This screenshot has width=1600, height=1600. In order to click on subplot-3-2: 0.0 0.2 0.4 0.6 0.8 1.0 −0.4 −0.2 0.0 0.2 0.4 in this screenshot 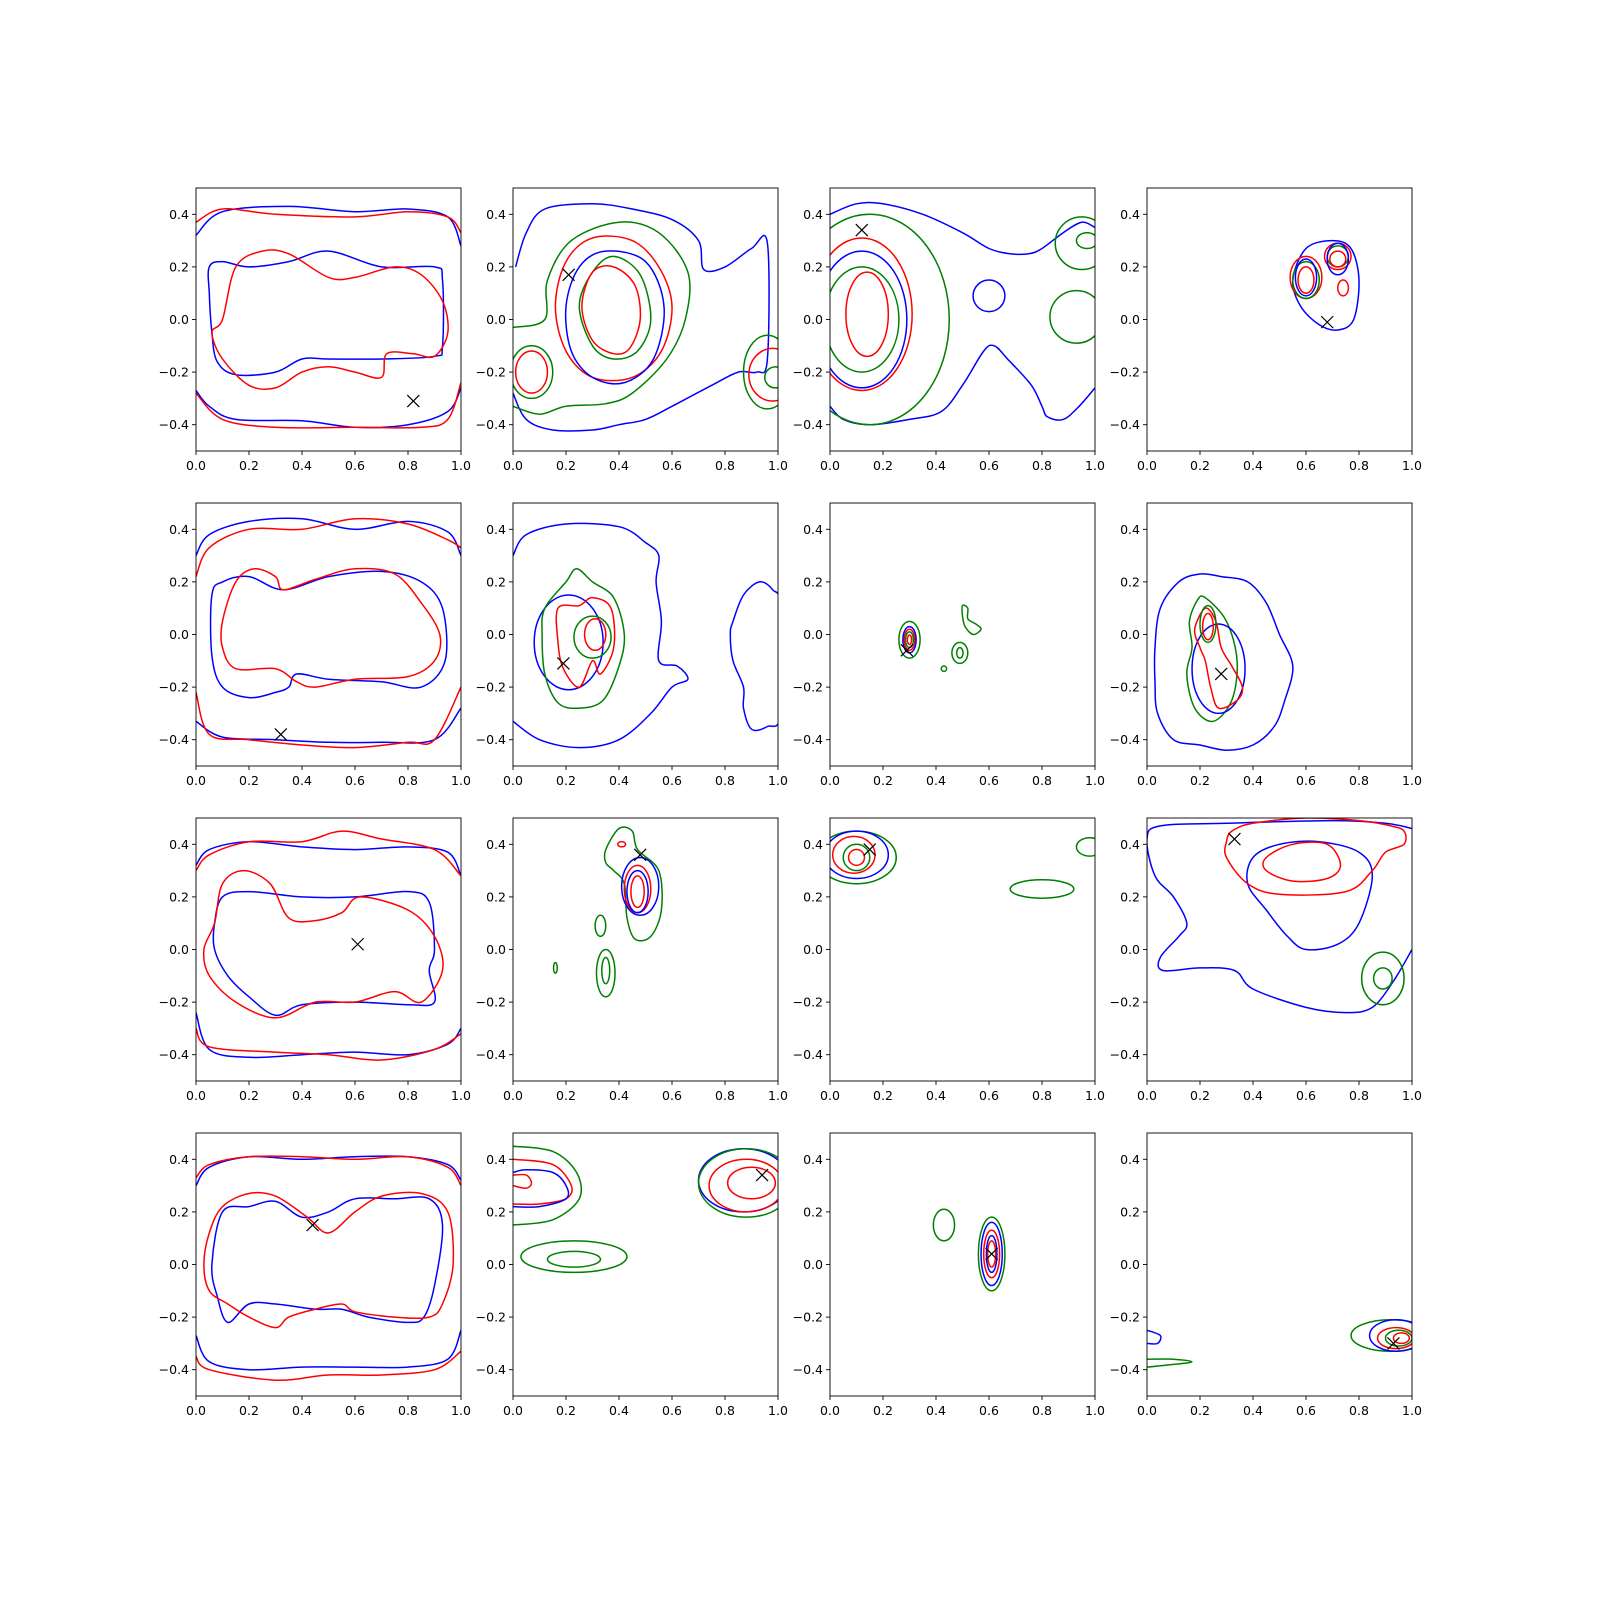, I will do `click(632, 960)`.